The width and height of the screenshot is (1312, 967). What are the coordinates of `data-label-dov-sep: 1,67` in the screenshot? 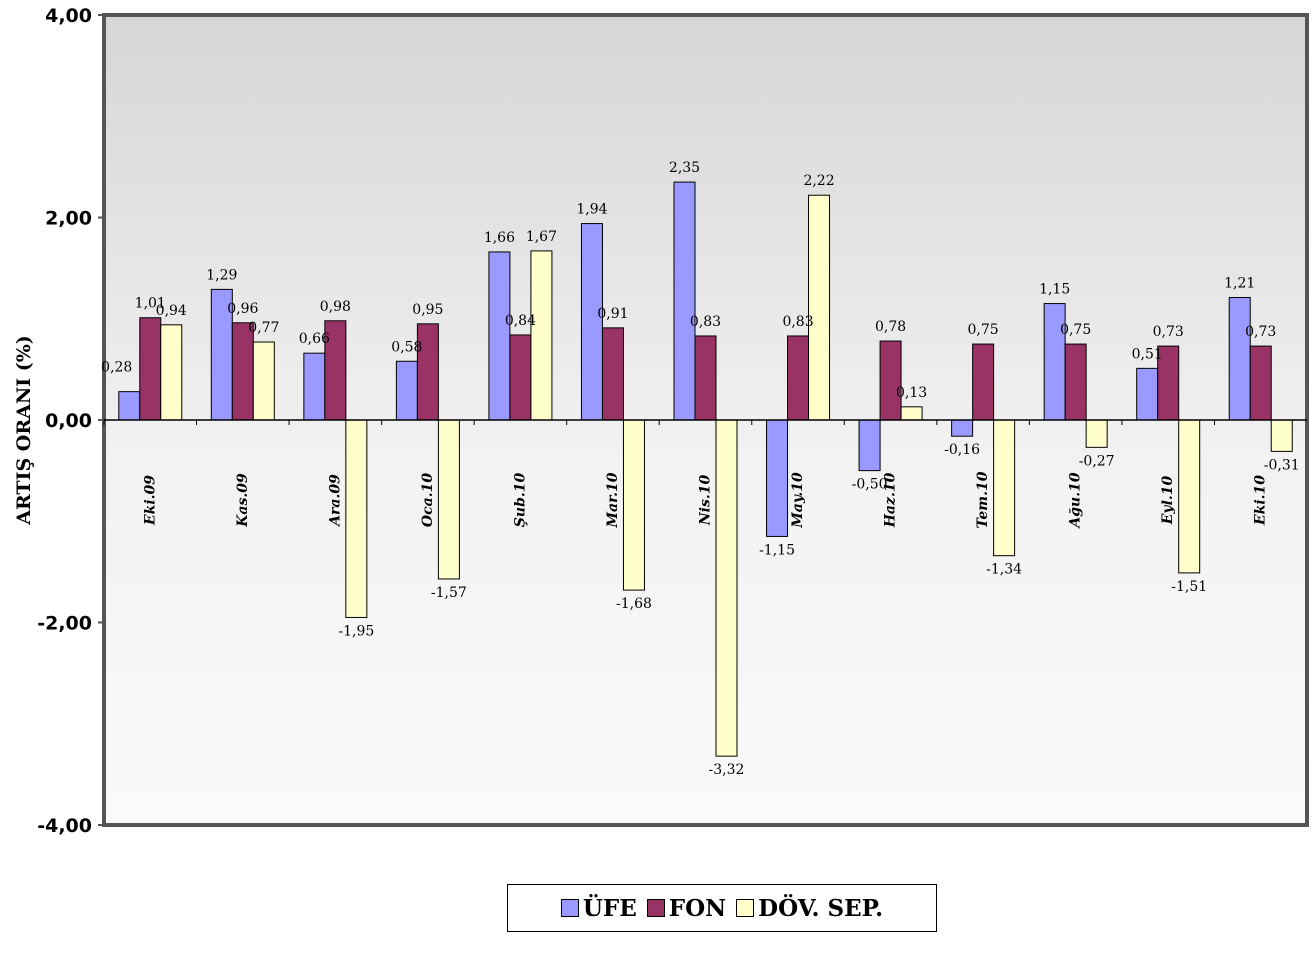 It's located at (541, 237).